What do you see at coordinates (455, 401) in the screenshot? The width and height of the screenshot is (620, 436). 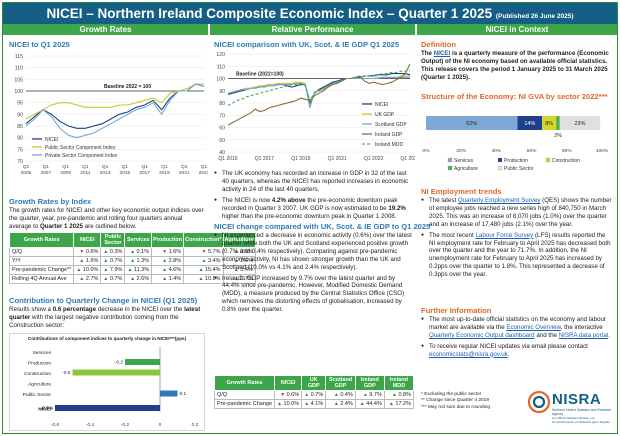 I see `footnote-2: ** Change since Quarter 4 2019` at bounding box center [455, 401].